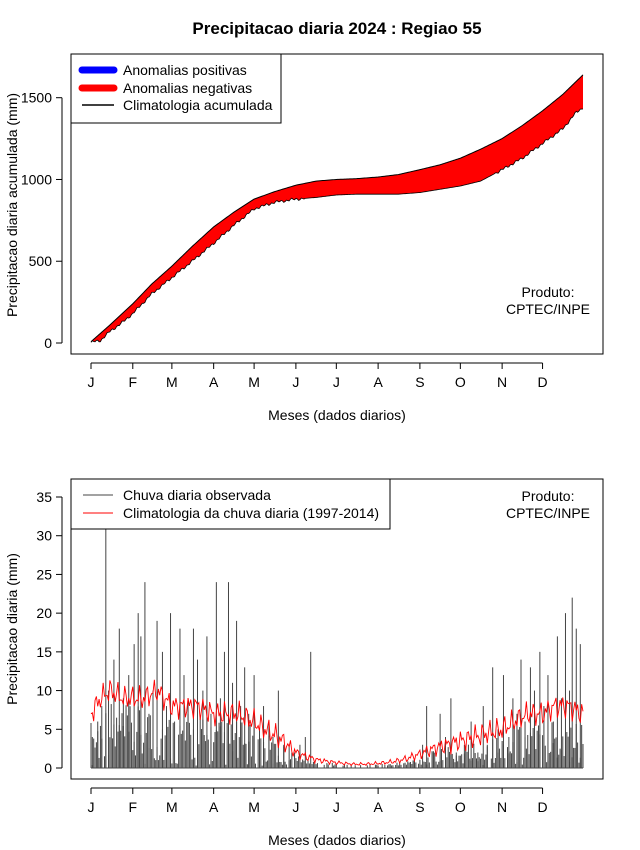 The height and width of the screenshot is (850, 640). What do you see at coordinates (337, 415) in the screenshot?
I see `x-axis-label-accumulated: Meses (dados diarios)` at bounding box center [337, 415].